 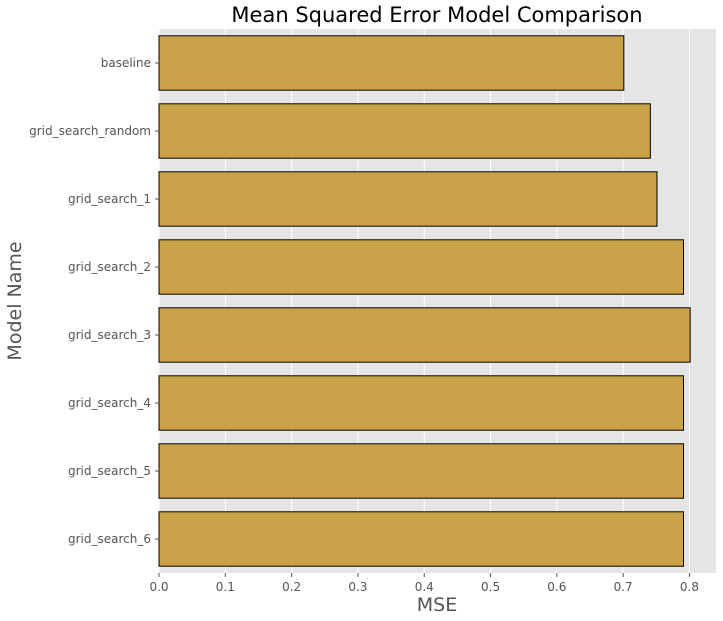 I want to click on x-tick-label: 0.5, so click(x=490, y=587).